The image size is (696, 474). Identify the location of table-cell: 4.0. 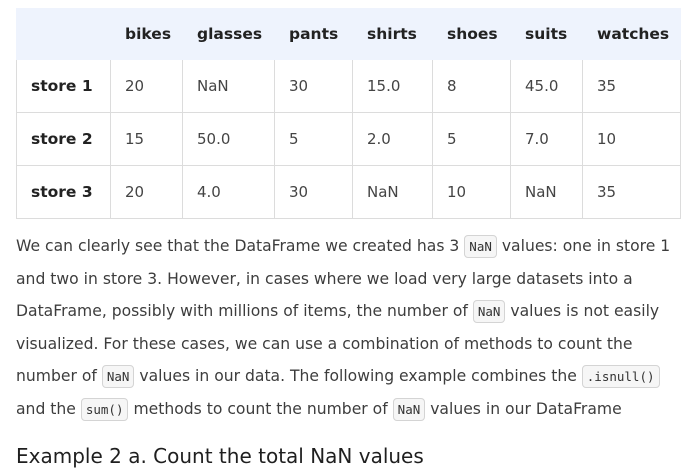
(228, 192).